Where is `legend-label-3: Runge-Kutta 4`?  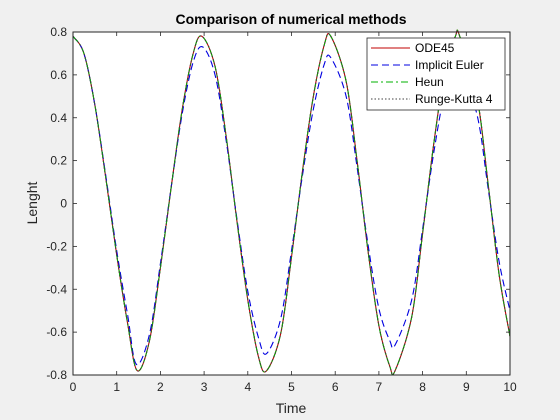
legend-label-3: Runge-Kutta 4 is located at coordinates (454, 99).